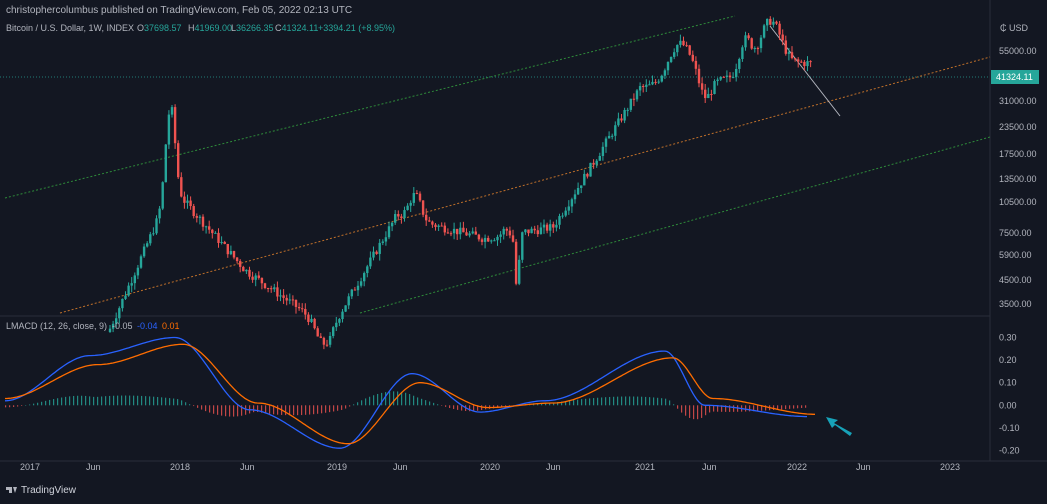 This screenshot has width=1047, height=504. What do you see at coordinates (159, 28) in the screenshot?
I see `svg-text: O37698.57` at bounding box center [159, 28].